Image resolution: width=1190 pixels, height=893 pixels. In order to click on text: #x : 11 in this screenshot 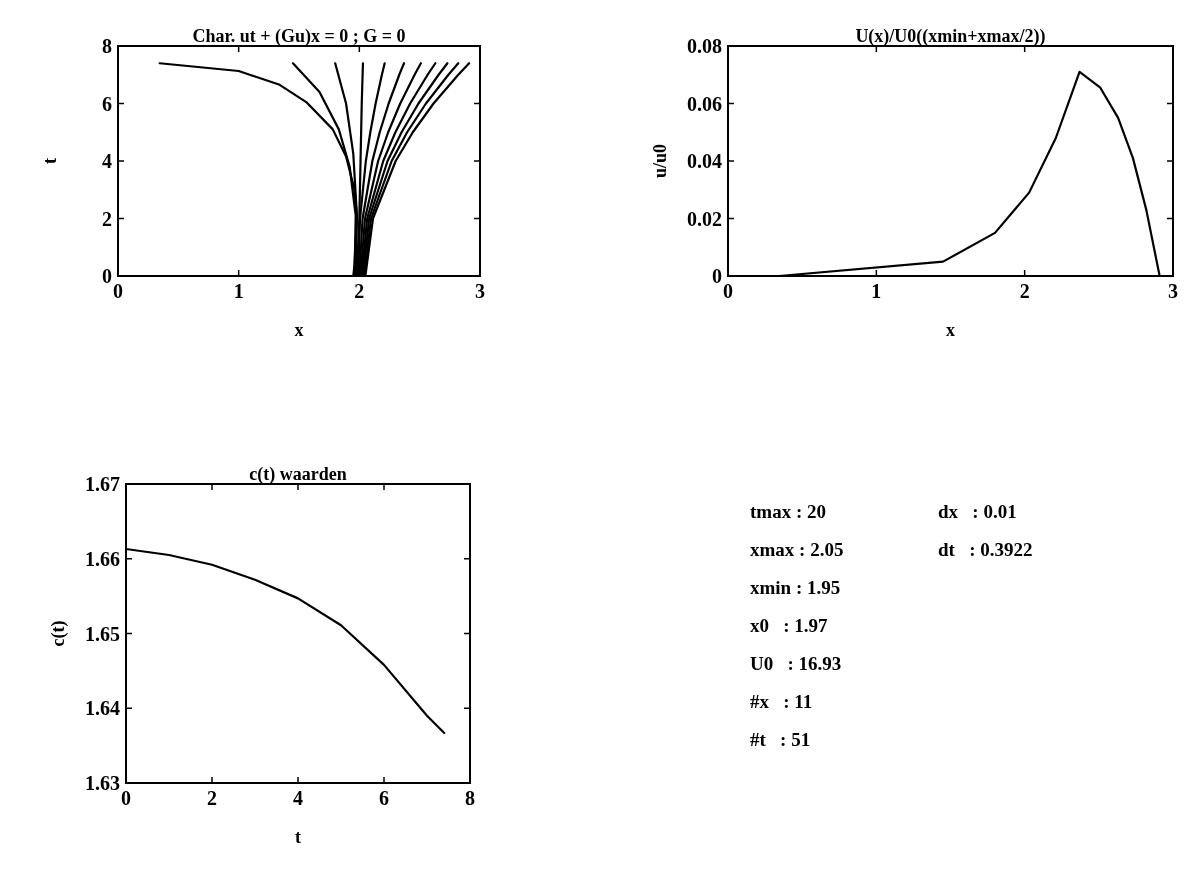, I will do `click(781, 701)`.